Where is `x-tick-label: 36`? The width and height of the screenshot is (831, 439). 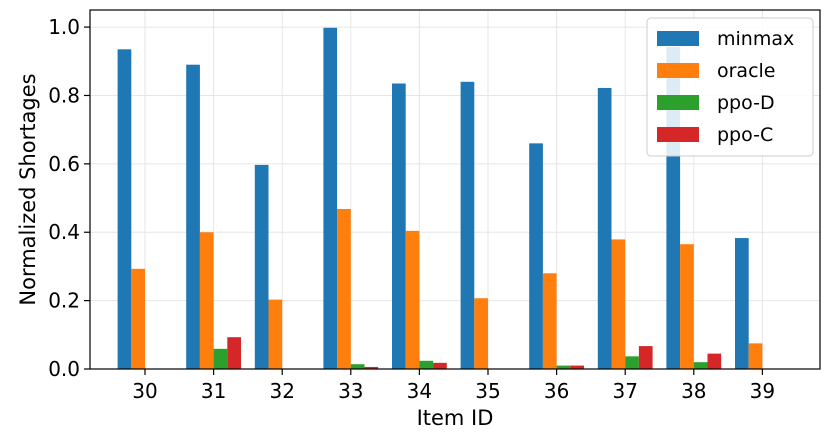
x-tick-label: 36 is located at coordinates (556, 391).